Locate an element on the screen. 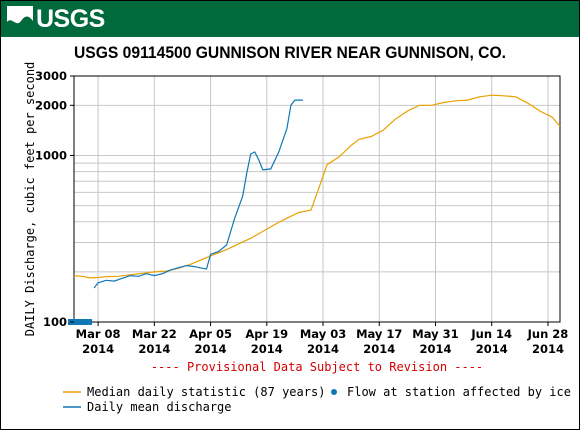 The width and height of the screenshot is (580, 430). x-tick-label: Jun 14 is located at coordinates (491, 334).